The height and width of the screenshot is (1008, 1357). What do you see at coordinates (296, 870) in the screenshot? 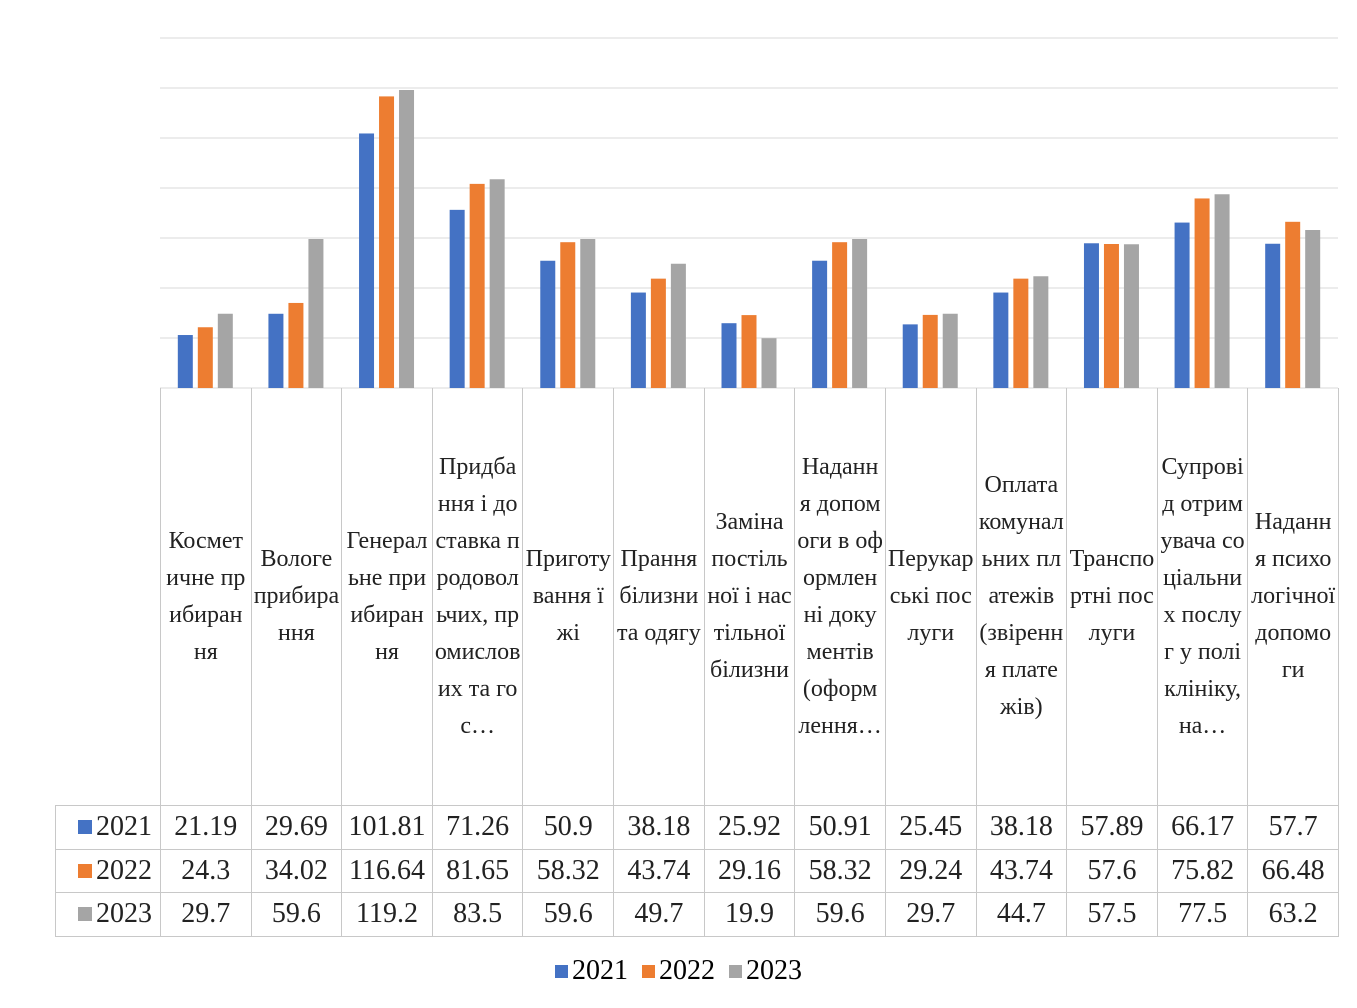
I see `table-value: 34.02` at bounding box center [296, 870].